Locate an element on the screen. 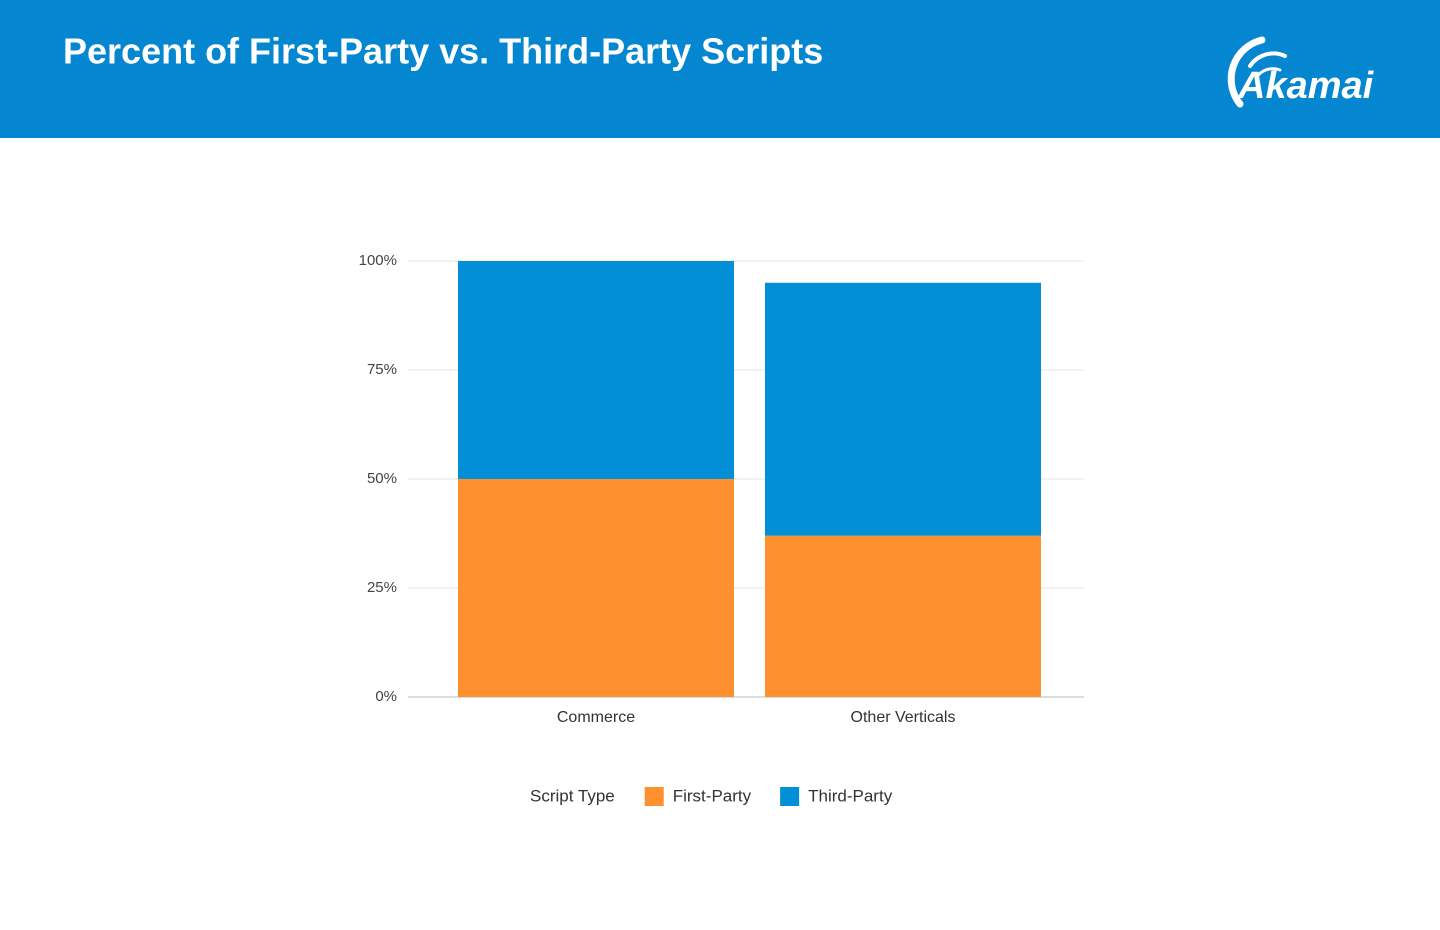  y-tick-label: 75% is located at coordinates (382, 369).